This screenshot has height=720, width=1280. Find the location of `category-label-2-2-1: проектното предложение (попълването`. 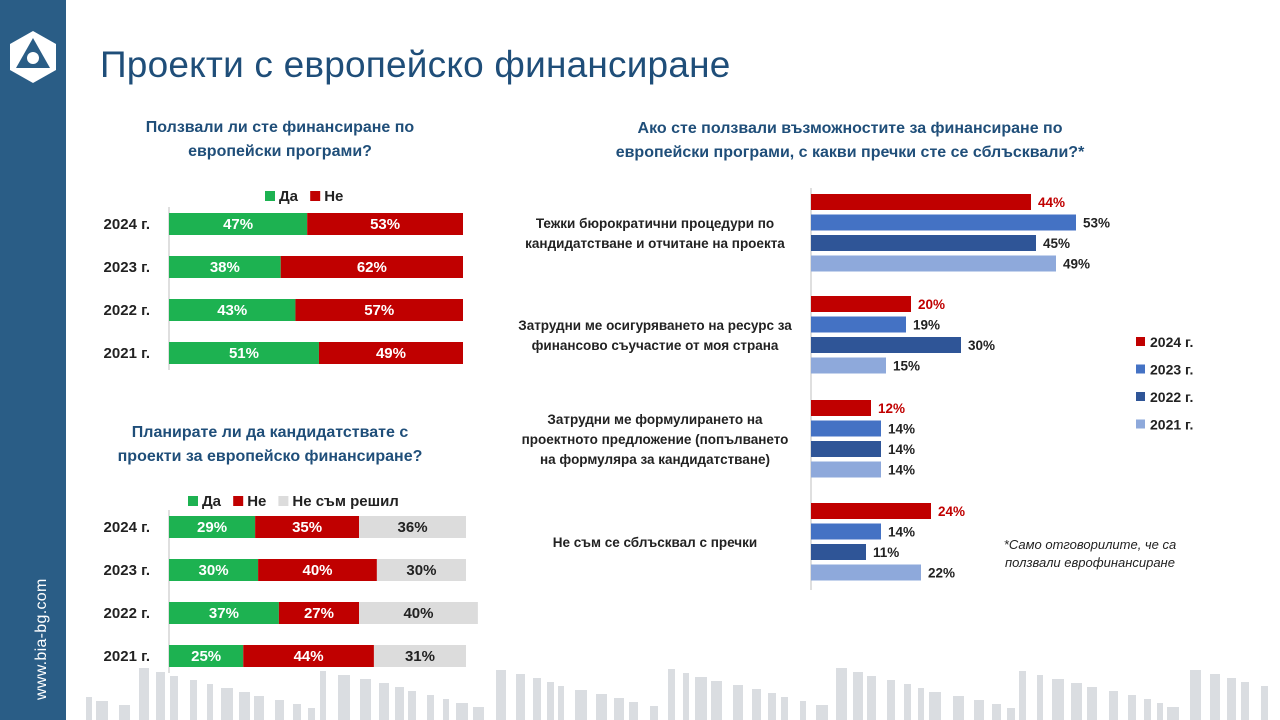

category-label-2-2-1: проектното предложение (попълването is located at coordinates (655, 439).